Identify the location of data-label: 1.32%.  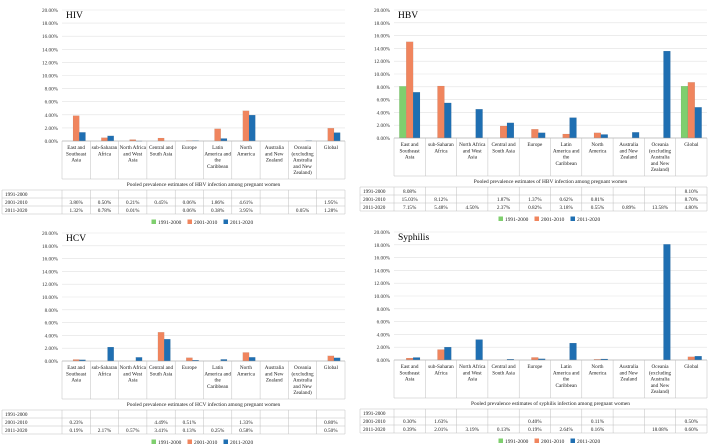
(76, 211).